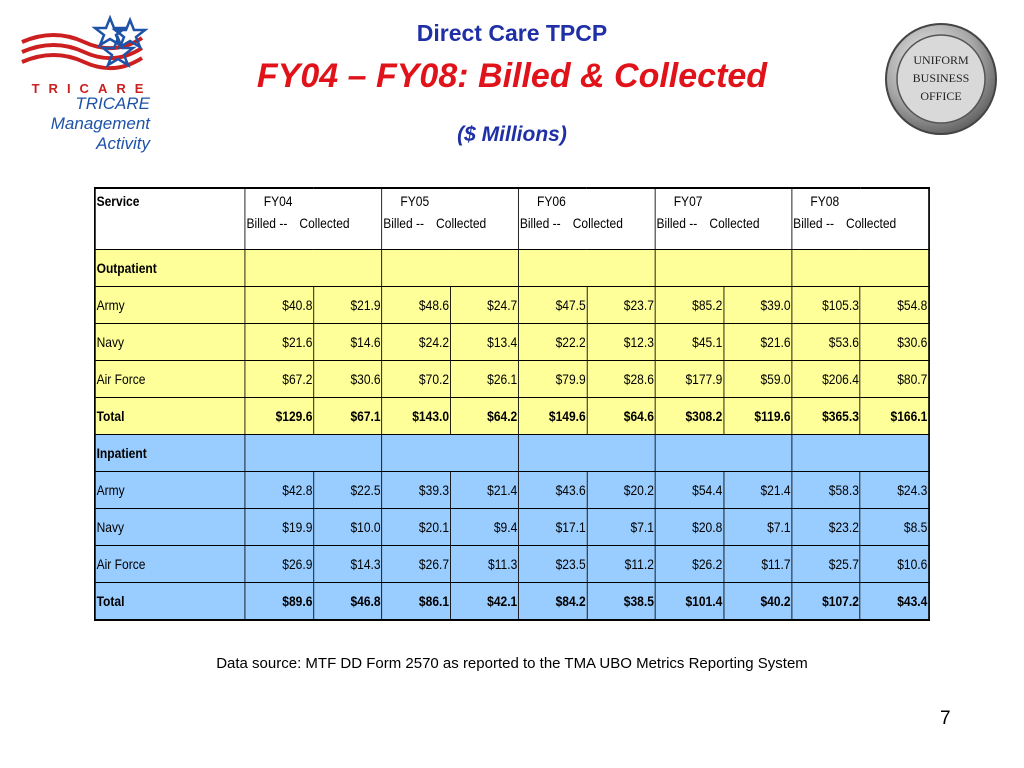 The image size is (1024, 768). What do you see at coordinates (826, 416) in the screenshot?
I see `billed-value: $365.3` at bounding box center [826, 416].